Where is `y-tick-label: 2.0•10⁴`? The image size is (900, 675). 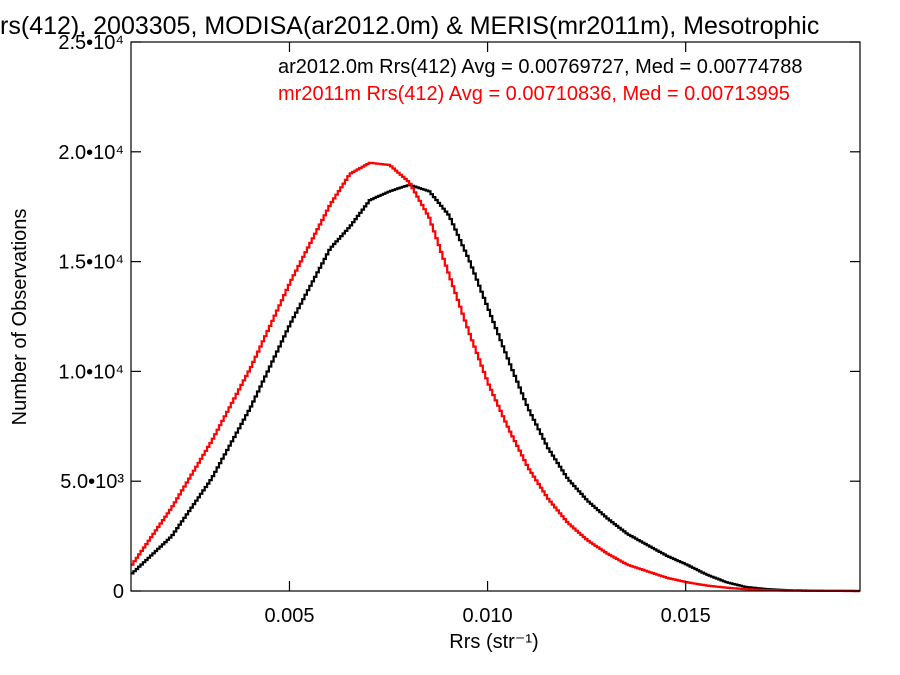 y-tick-label: 2.0•10⁴ is located at coordinates (91, 153).